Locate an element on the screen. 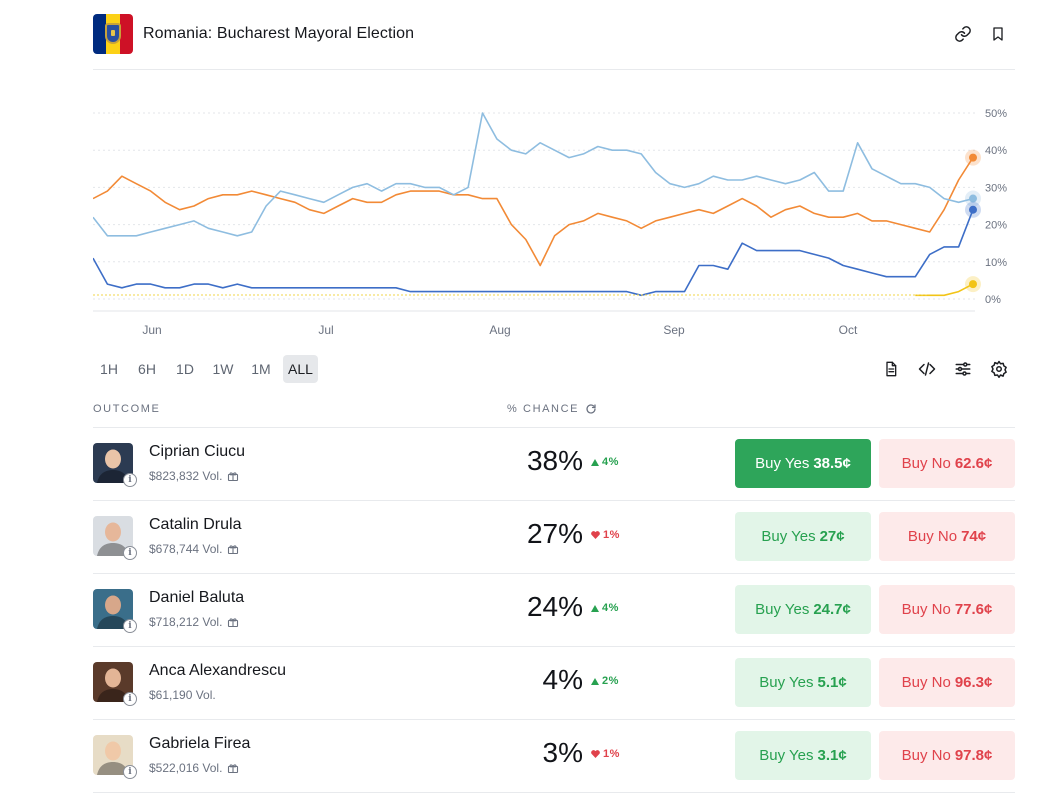 This screenshot has width=1038, height=794. time-range-1h: 1H is located at coordinates (109, 369).